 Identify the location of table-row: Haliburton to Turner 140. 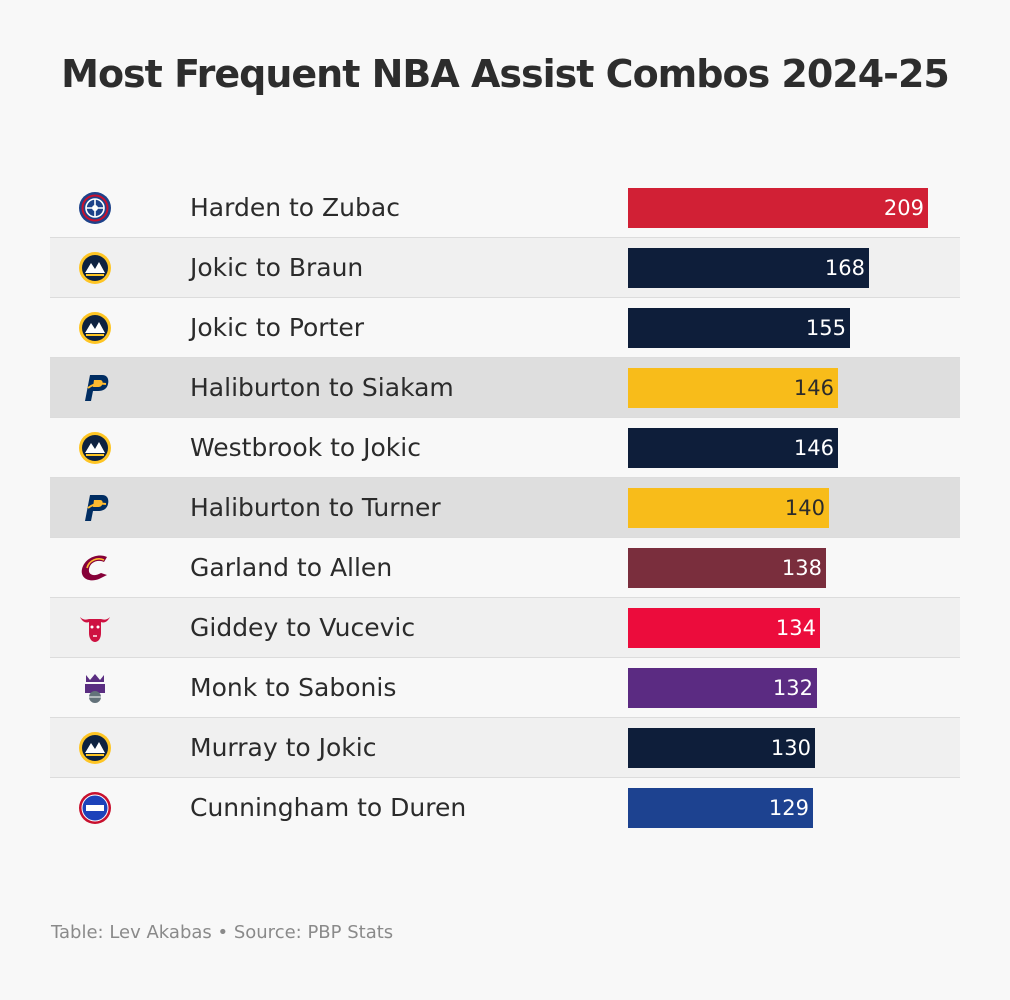
(505, 508).